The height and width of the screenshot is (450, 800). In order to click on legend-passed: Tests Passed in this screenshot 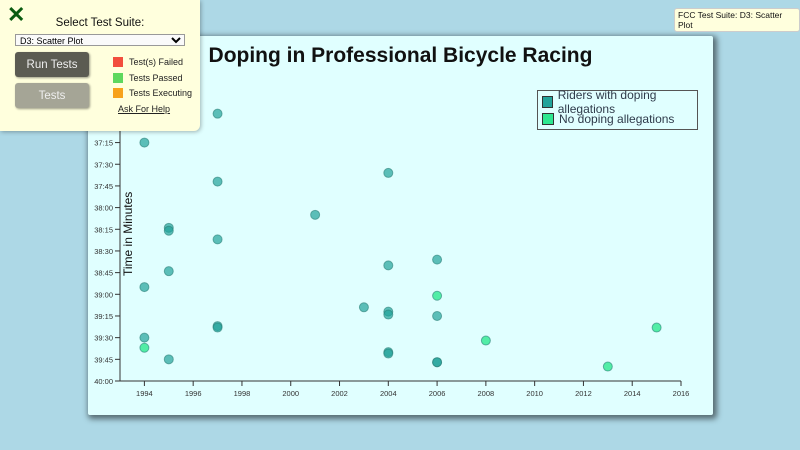, I will do `click(148, 78)`.